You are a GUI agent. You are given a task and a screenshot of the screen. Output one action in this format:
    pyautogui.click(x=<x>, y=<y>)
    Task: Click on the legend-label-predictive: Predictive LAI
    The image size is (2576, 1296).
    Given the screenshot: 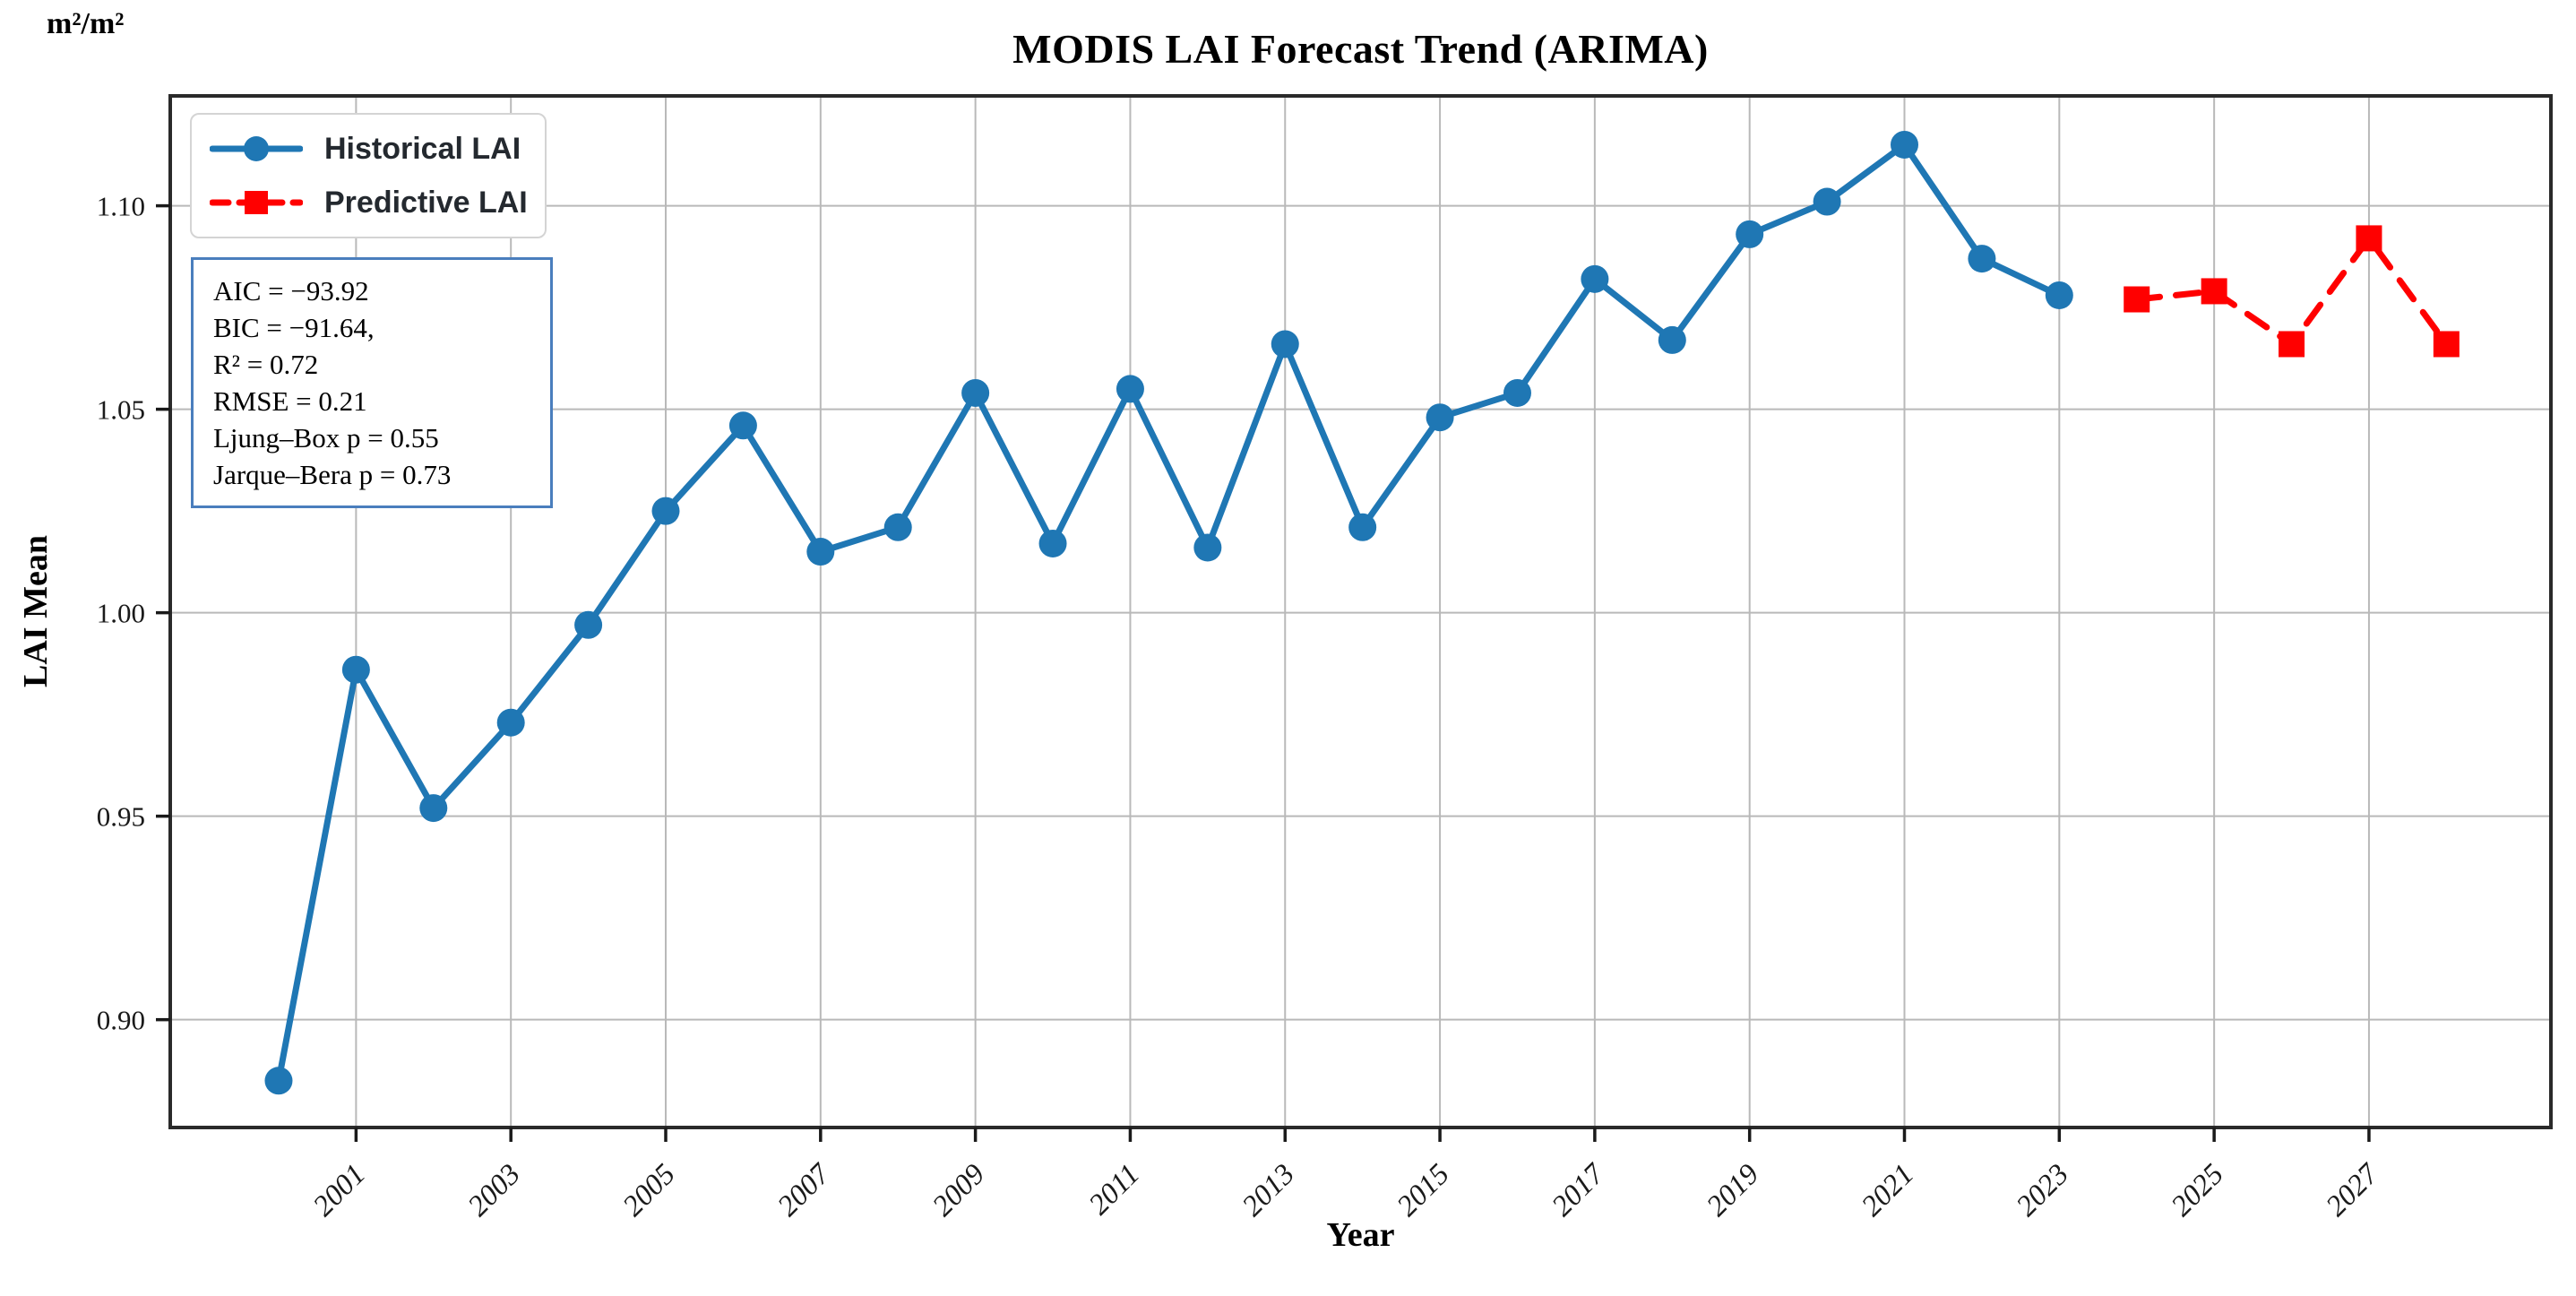 What is the action you would take?
    pyautogui.click(x=426, y=202)
    